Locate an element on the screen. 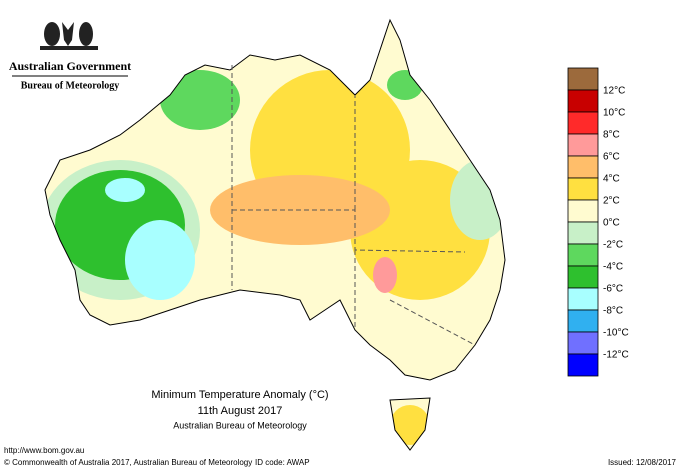  map-title: Minimum Temperature Anomaly (°C) is located at coordinates (239, 395).